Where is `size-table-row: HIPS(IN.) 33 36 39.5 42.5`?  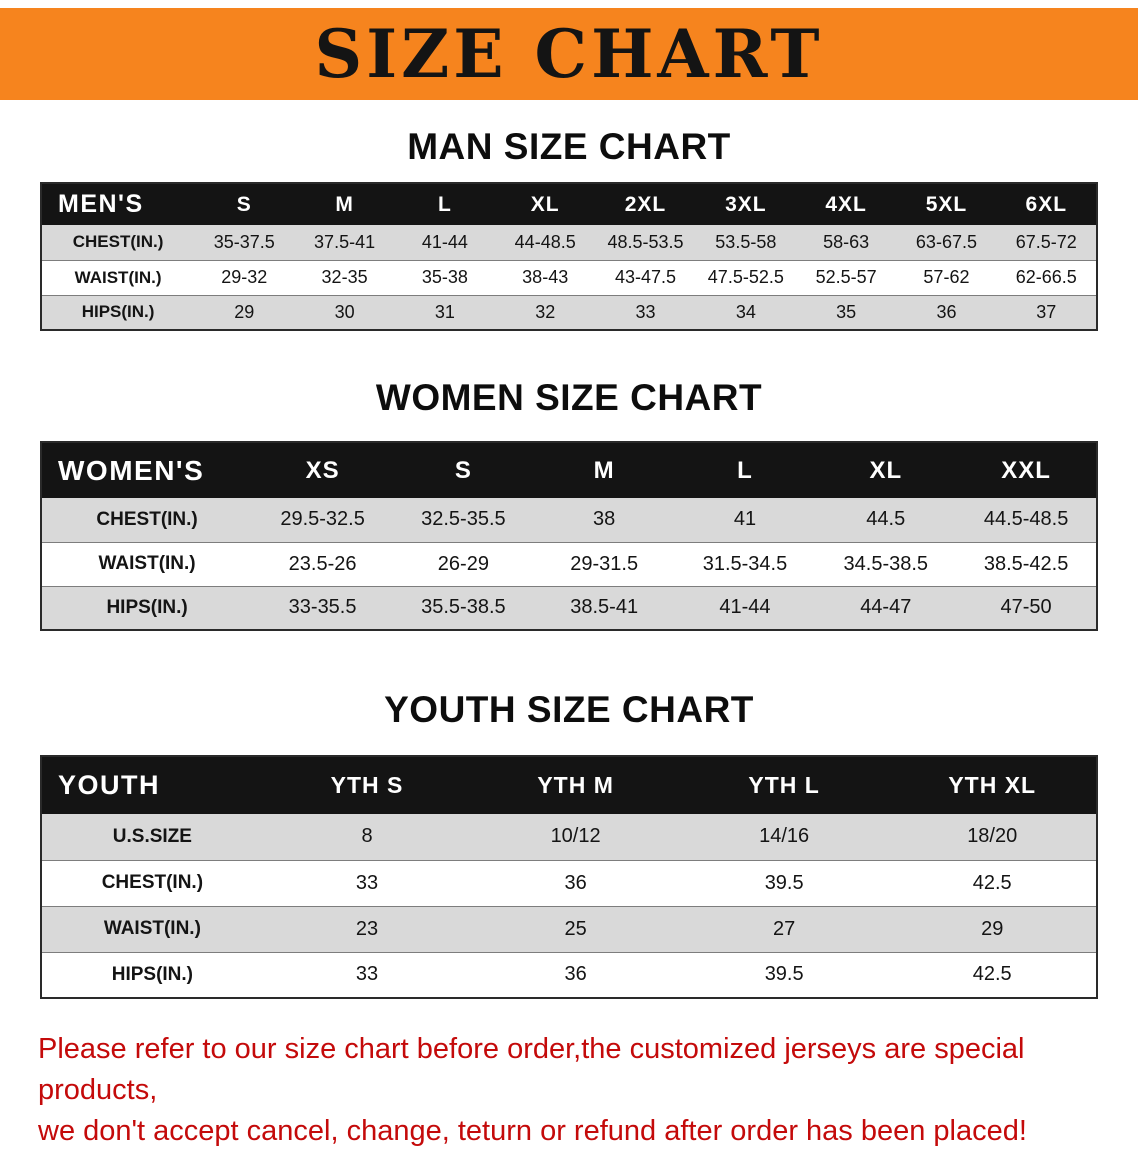 size-table-row: HIPS(IN.) 33 36 39.5 42.5 is located at coordinates (569, 975).